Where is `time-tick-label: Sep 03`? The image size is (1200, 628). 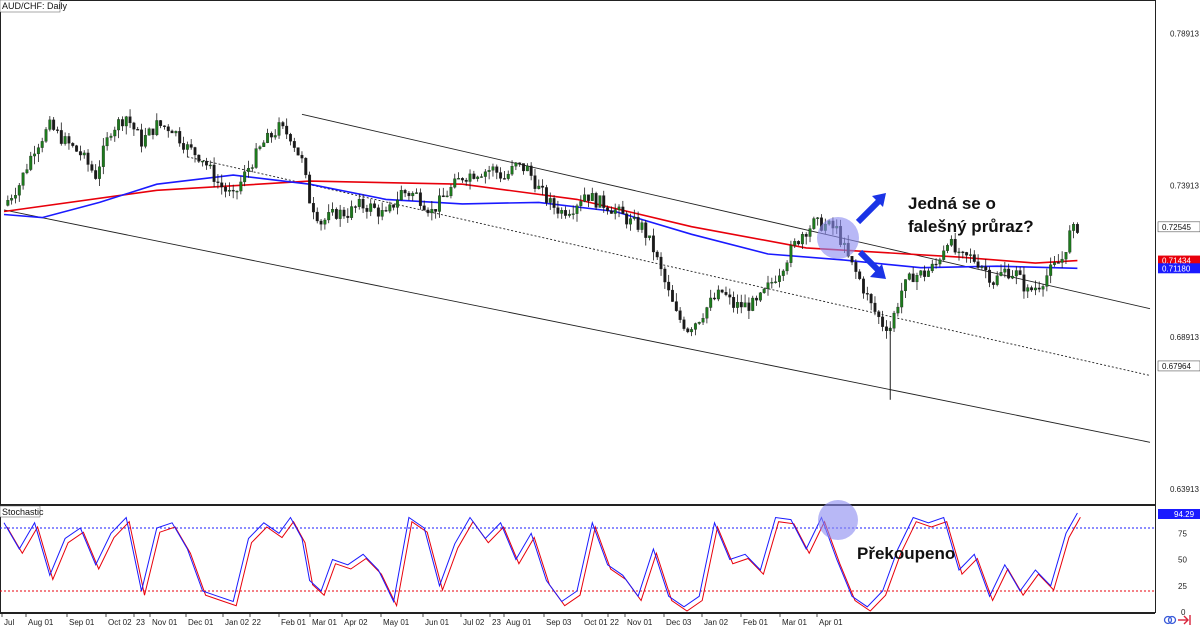 time-tick-label: Sep 03 is located at coordinates (559, 622).